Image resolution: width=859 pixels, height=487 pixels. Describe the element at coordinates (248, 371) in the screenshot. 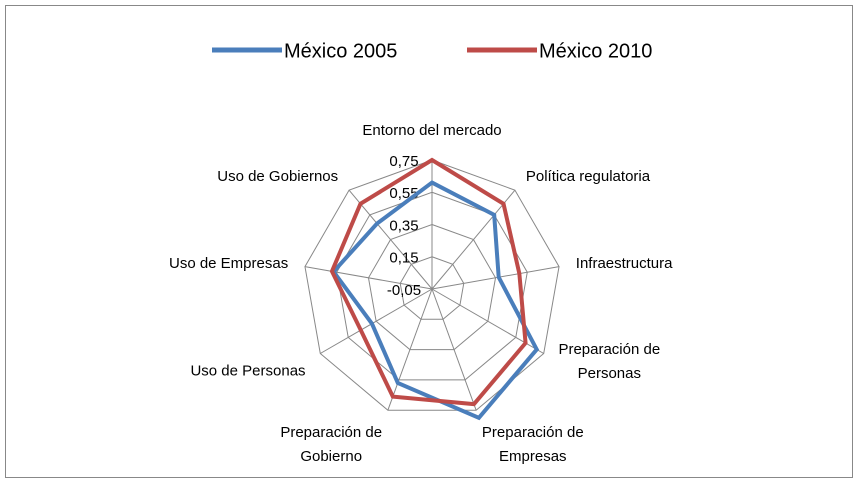

I see `category-label: Uso de Personas` at that location.